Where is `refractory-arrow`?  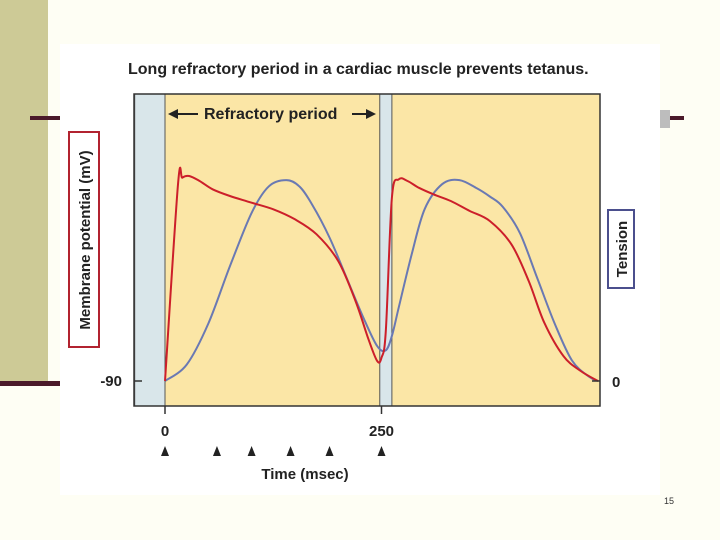
refractory-arrow is located at coordinates (272, 114).